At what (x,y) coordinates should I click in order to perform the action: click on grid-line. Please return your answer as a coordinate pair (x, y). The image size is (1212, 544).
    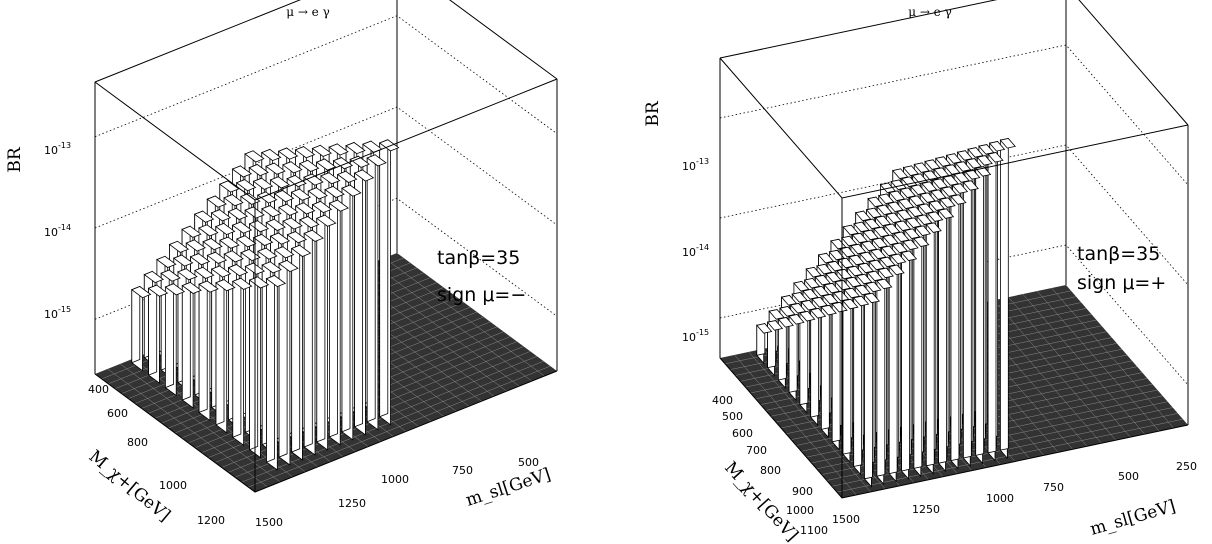
    Looking at the image, I should click on (954, 315).